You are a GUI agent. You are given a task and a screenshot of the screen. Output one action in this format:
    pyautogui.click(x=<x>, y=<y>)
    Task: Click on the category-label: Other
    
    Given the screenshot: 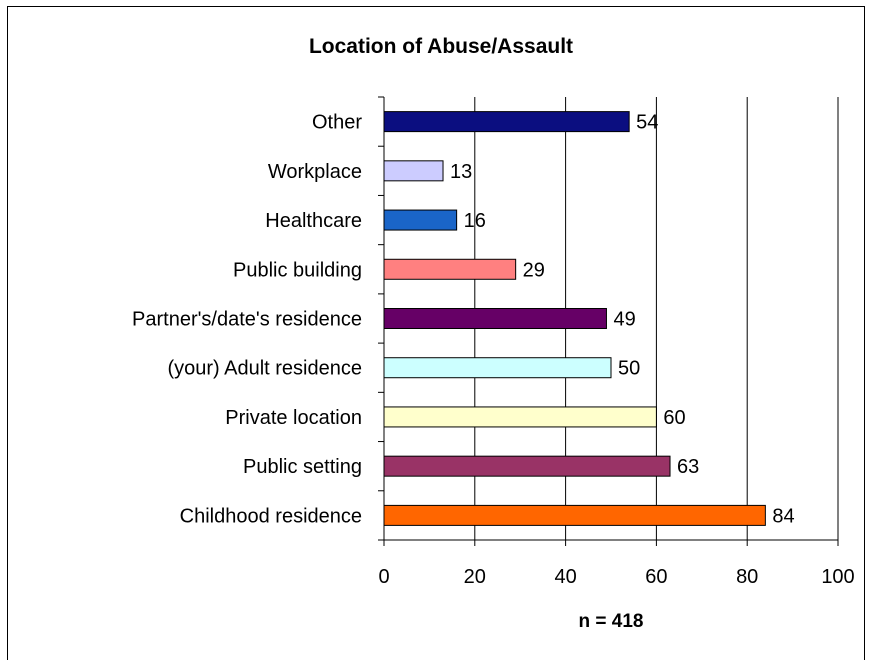 What is the action you would take?
    pyautogui.click(x=337, y=123)
    